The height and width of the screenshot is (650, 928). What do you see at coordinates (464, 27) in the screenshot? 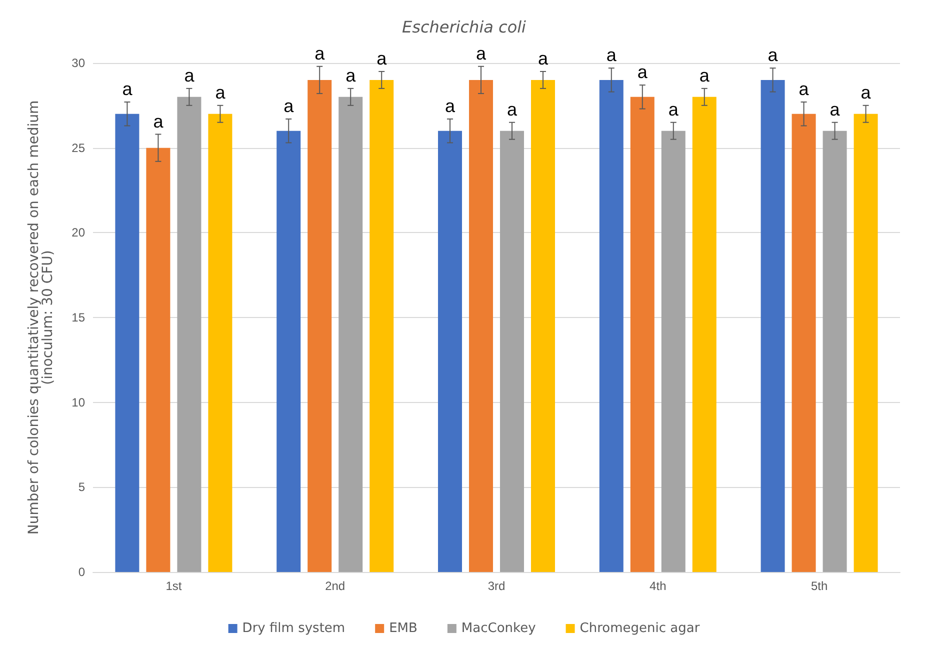
I see `chart-title: Escherichia coli` at bounding box center [464, 27].